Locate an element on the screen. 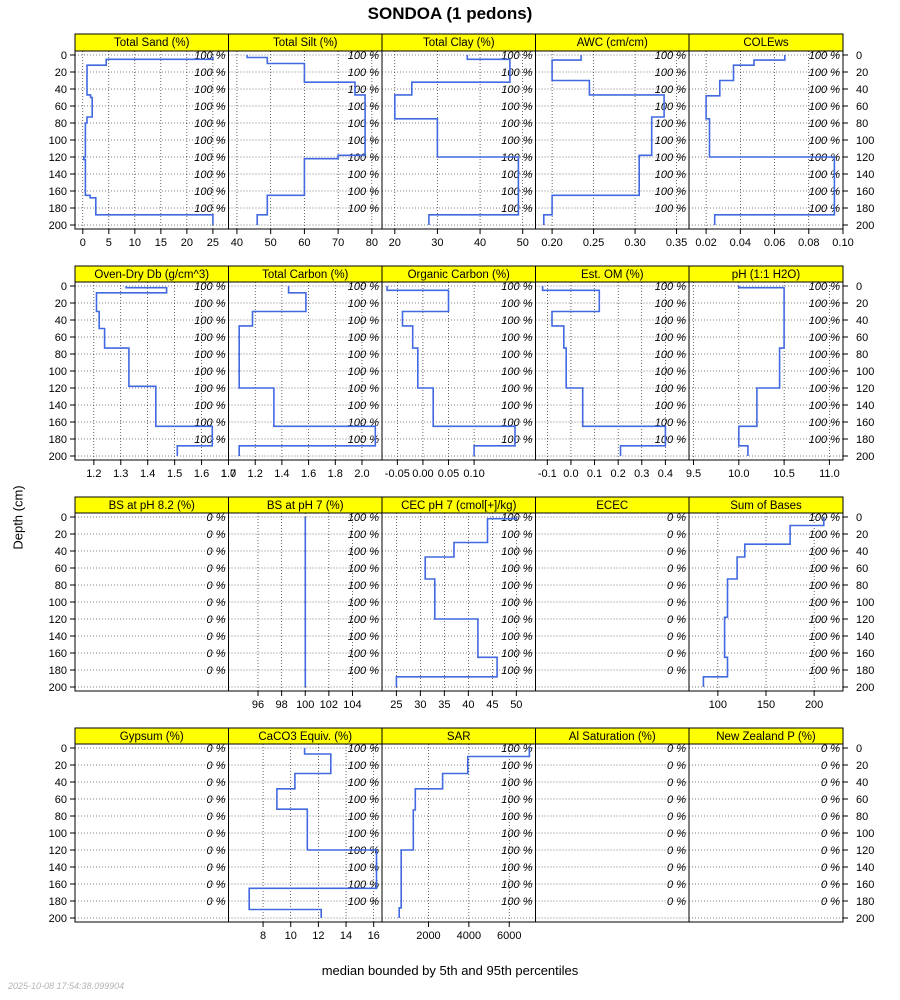 This screenshot has width=900, height=1000. x-tick-label: 45 is located at coordinates (492, 705).